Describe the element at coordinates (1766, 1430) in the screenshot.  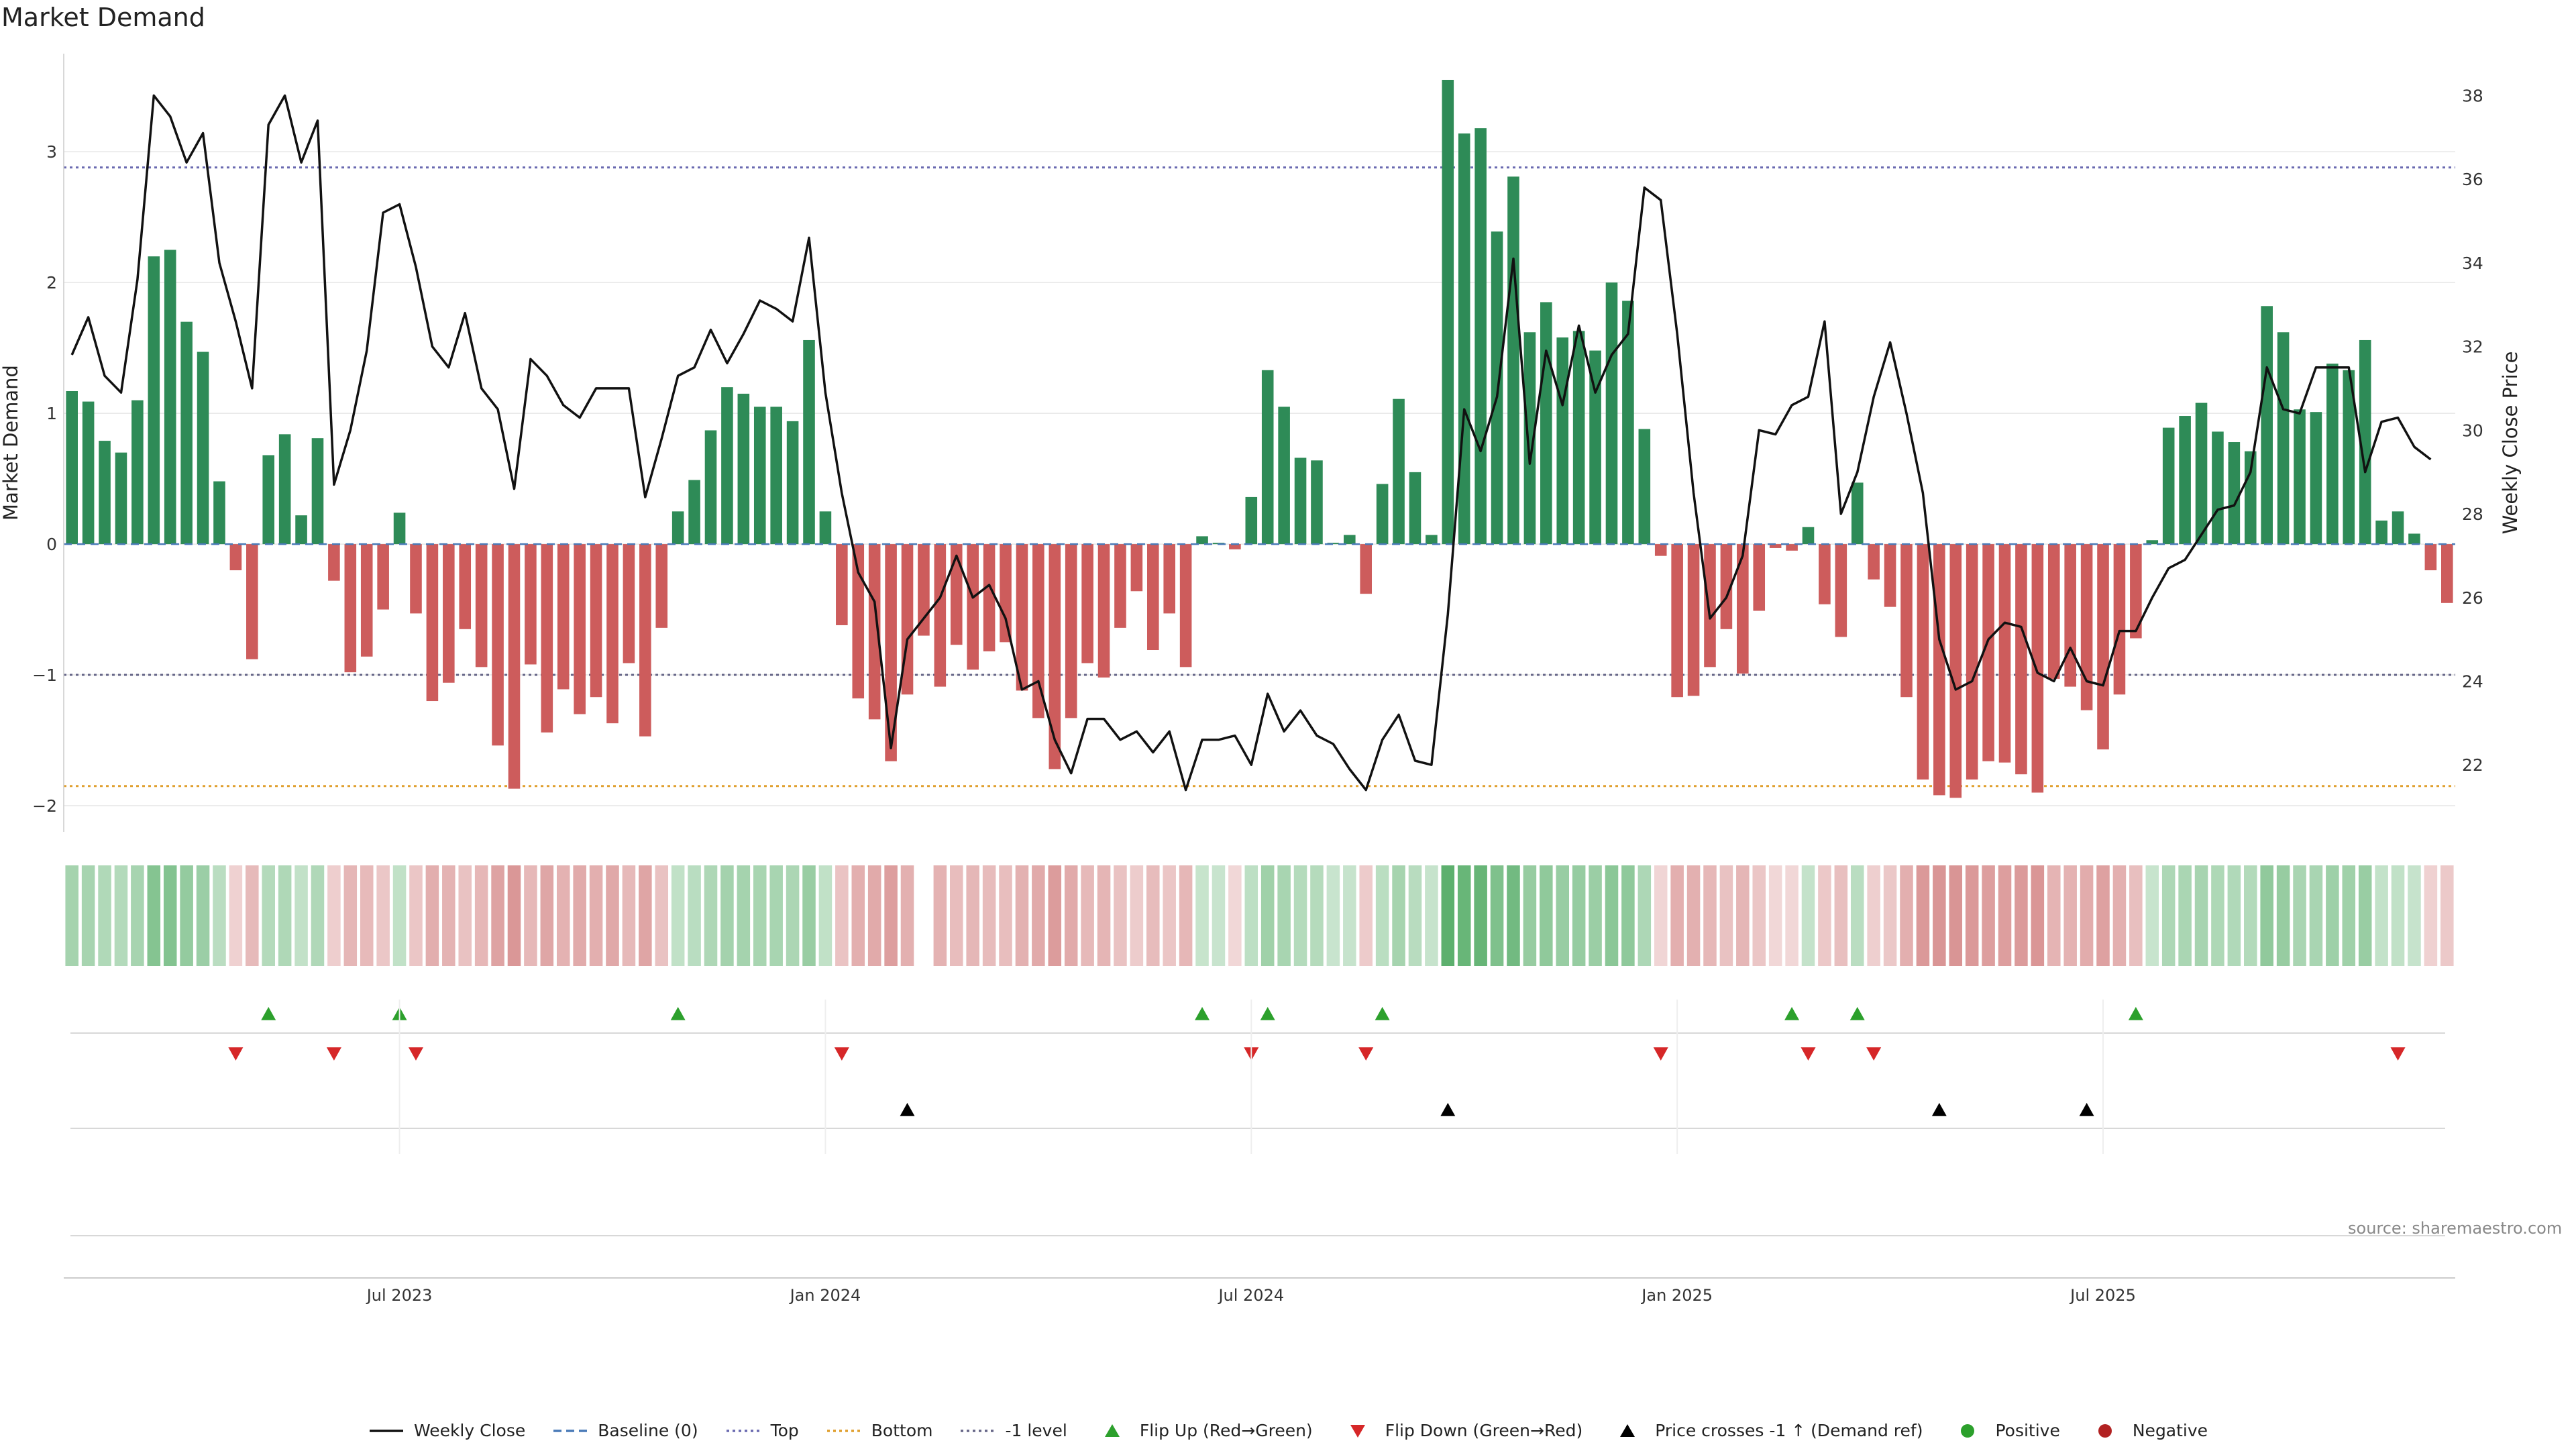
I see `legend-item: Price crosses -1 ↑ (Demand ref)` at that location.